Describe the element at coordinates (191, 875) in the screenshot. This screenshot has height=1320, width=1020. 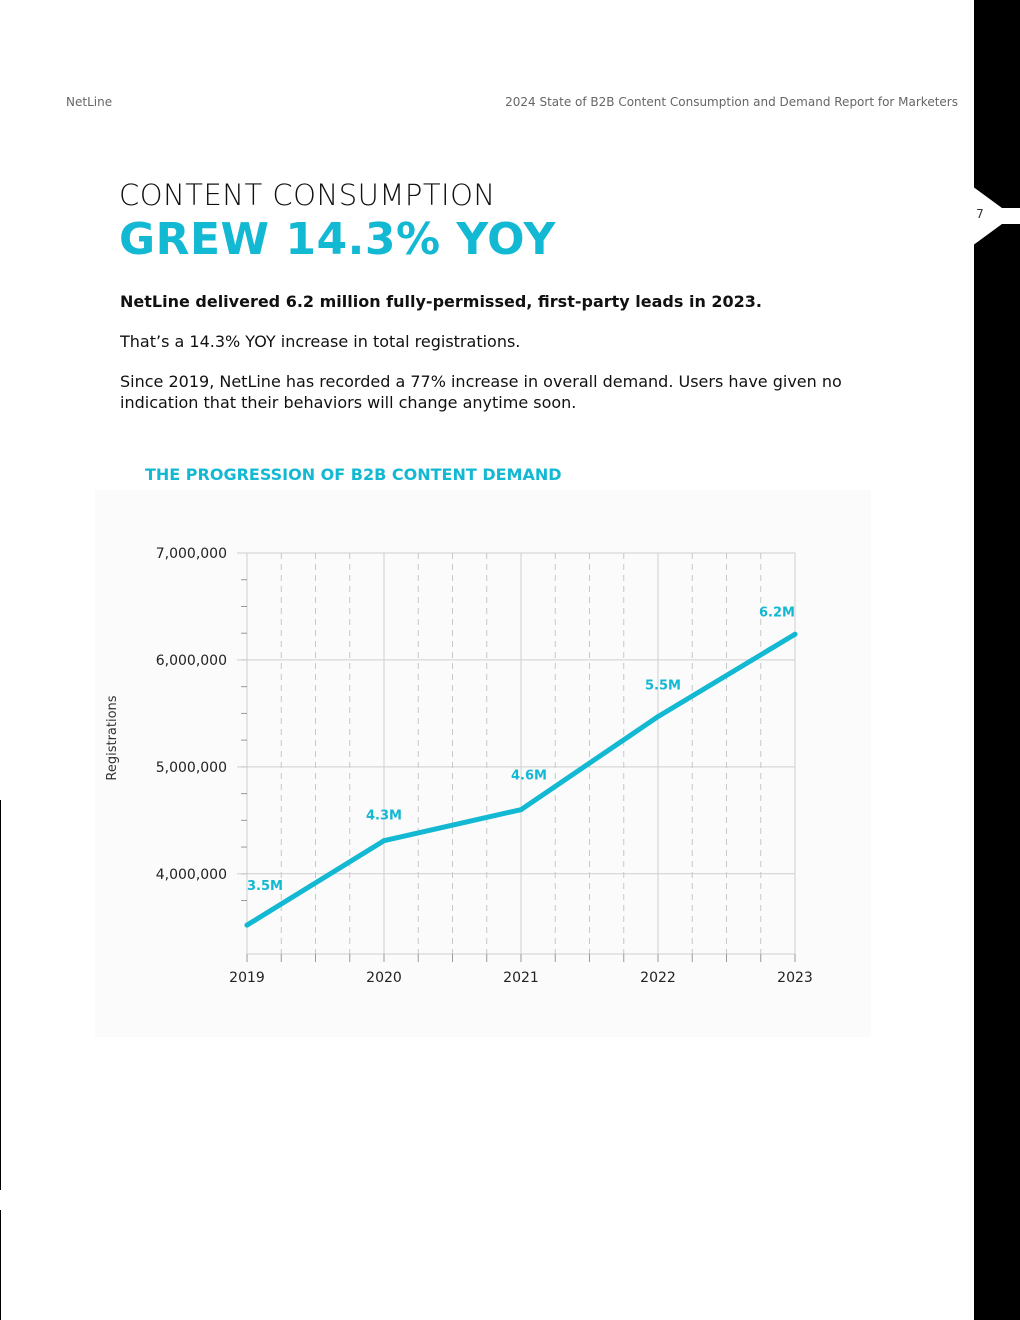
I see `y-tick-label: 4,000,000` at that location.